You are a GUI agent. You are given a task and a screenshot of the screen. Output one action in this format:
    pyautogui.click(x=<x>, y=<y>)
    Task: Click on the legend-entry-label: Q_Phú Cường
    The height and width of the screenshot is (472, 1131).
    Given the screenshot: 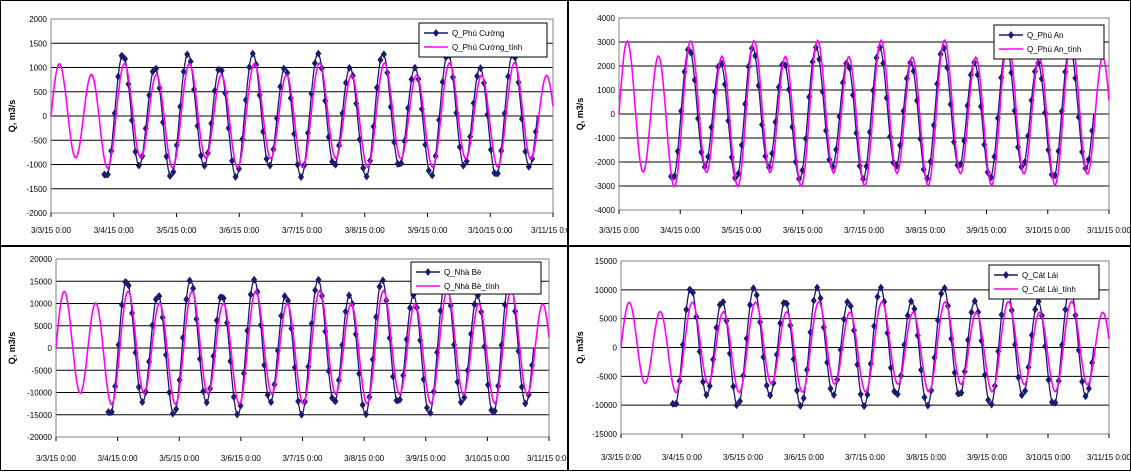 What is the action you would take?
    pyautogui.click(x=478, y=33)
    